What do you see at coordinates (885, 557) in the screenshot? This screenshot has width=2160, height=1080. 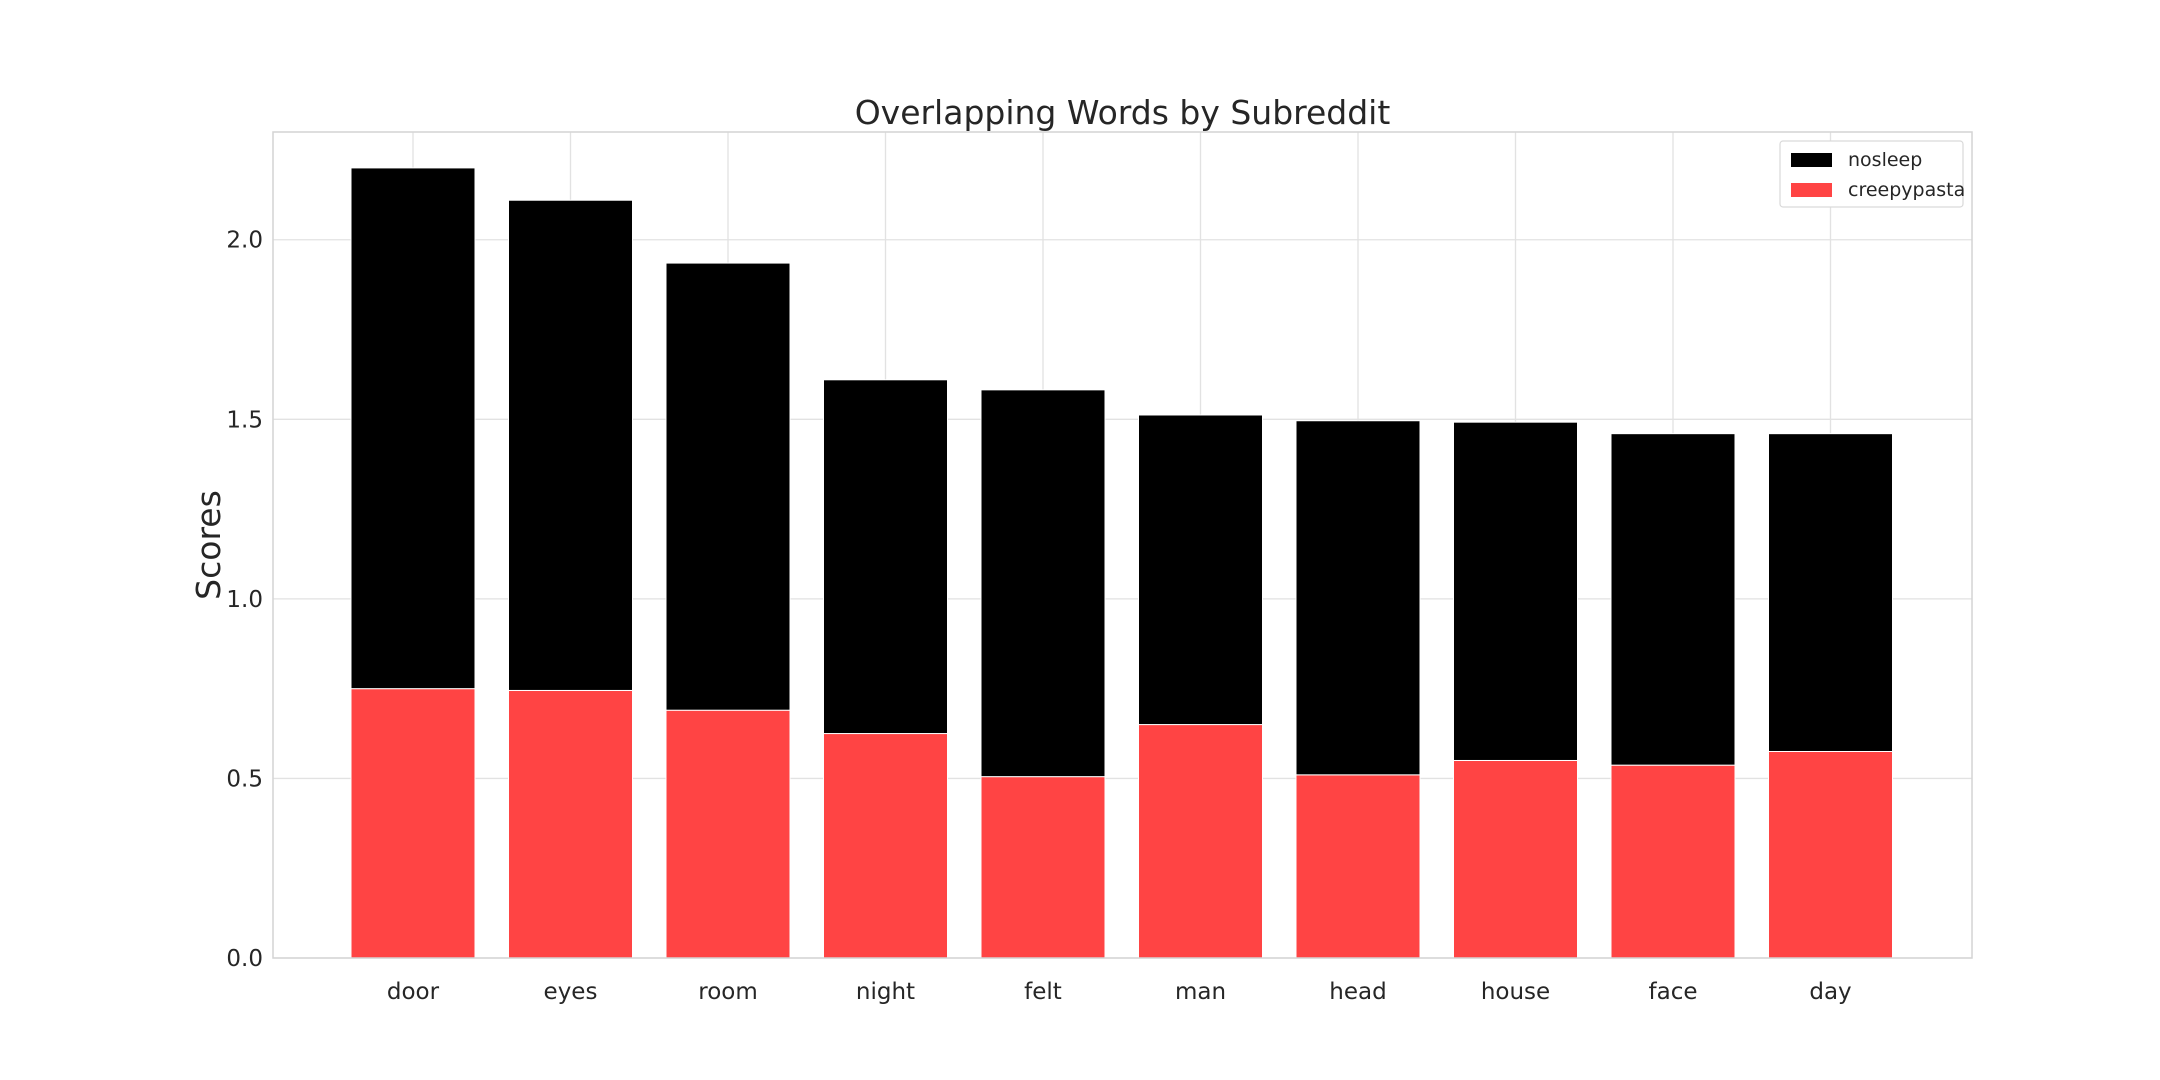 I see `bar-nosleep-night` at bounding box center [885, 557].